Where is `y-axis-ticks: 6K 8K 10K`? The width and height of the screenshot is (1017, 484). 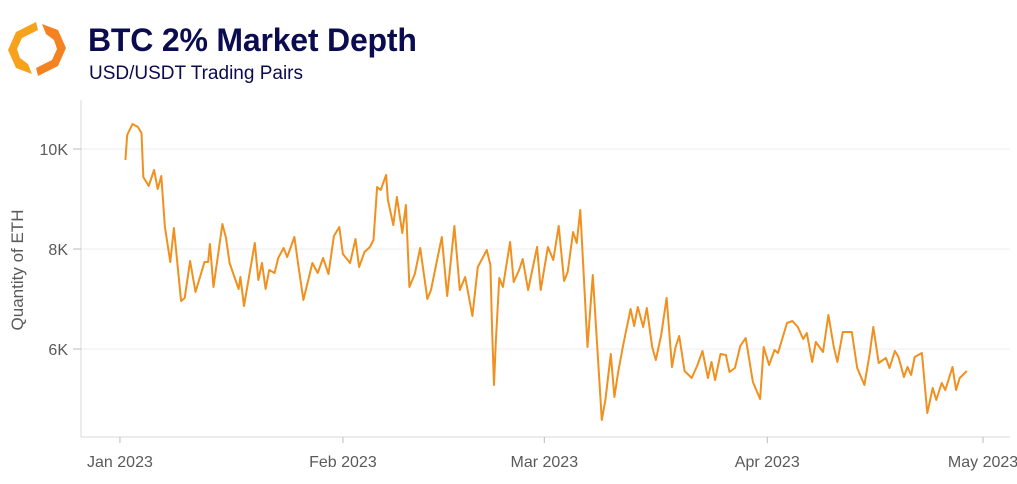 y-axis-ticks: 6K 8K 10K is located at coordinates (60, 250).